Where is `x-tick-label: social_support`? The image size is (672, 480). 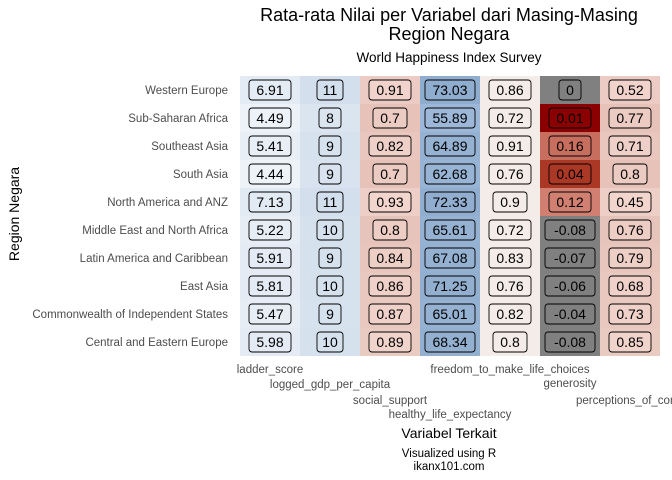 x-tick-label: social_support is located at coordinates (390, 401).